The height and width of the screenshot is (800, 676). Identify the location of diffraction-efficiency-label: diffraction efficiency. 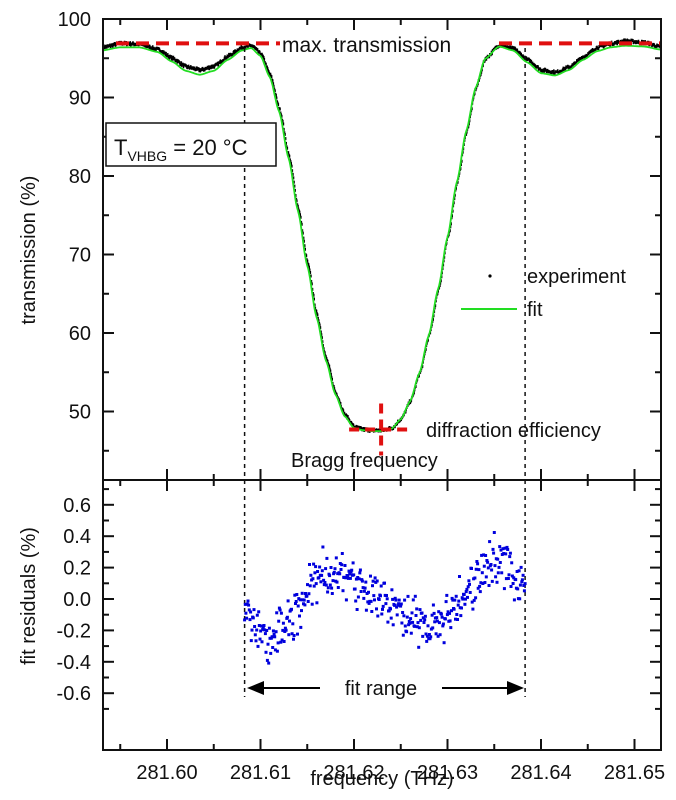
(513, 431).